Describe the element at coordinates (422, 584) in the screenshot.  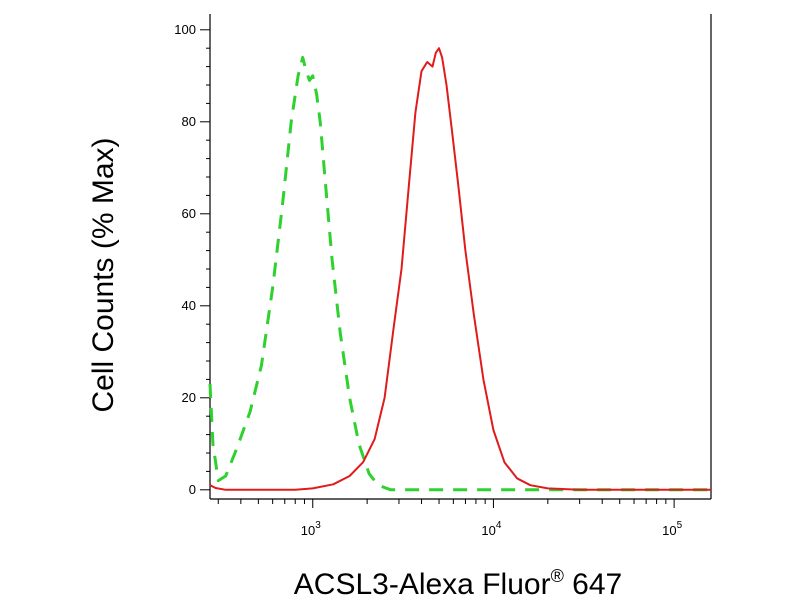
I see `x-axis-title-main: ACSL3-Alexa Fluor` at that location.